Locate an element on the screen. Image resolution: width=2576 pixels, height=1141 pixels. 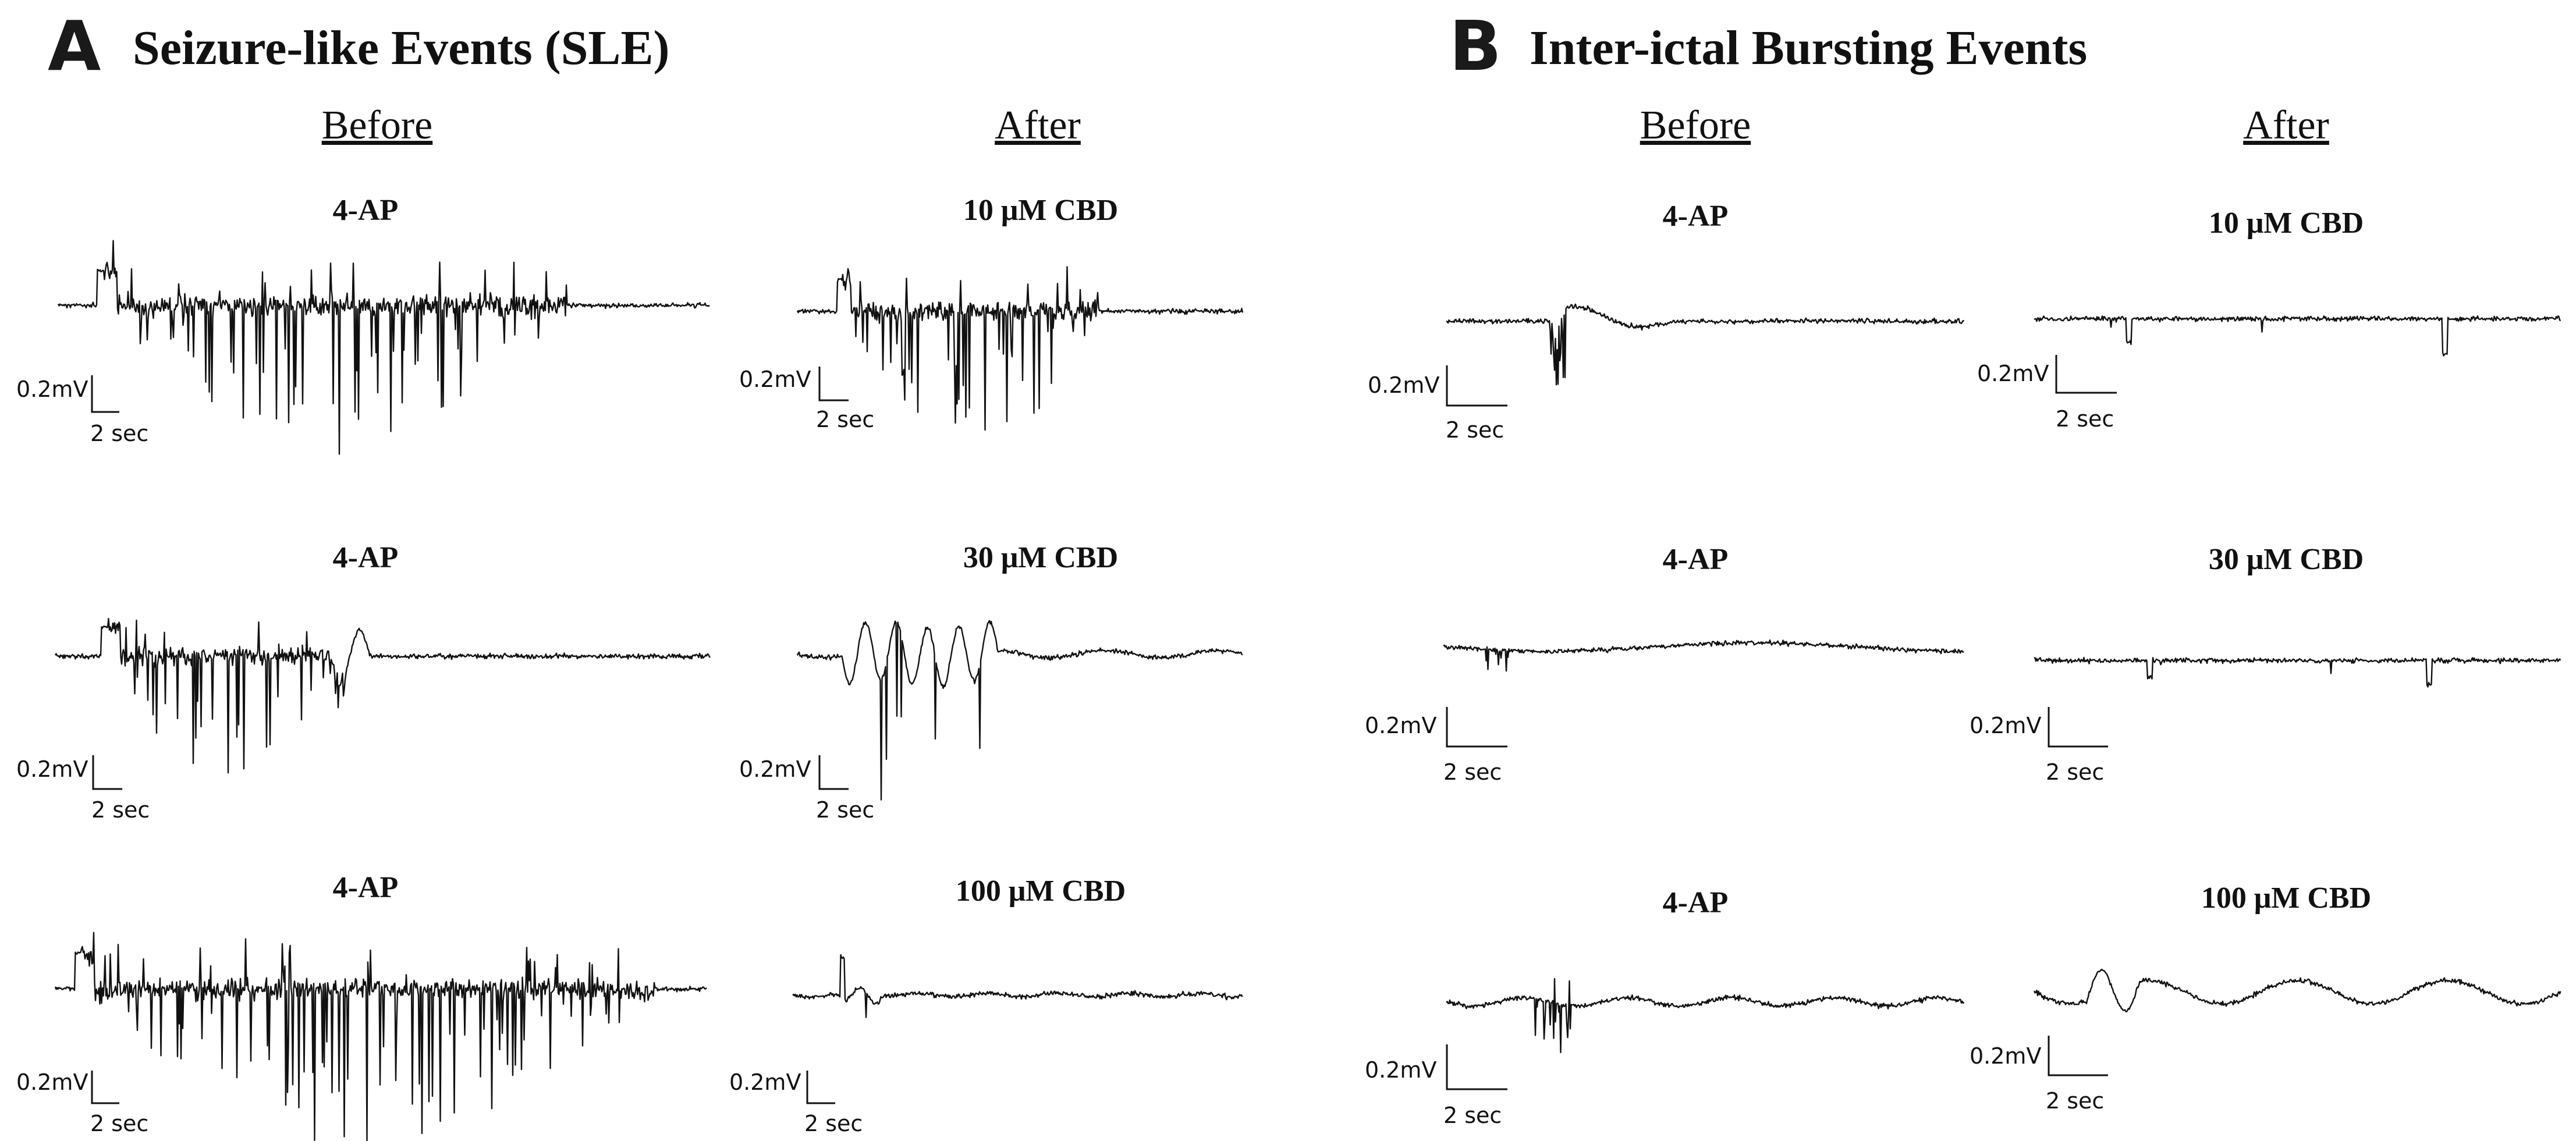
panel-a-before-header: Before is located at coordinates (377, 126).